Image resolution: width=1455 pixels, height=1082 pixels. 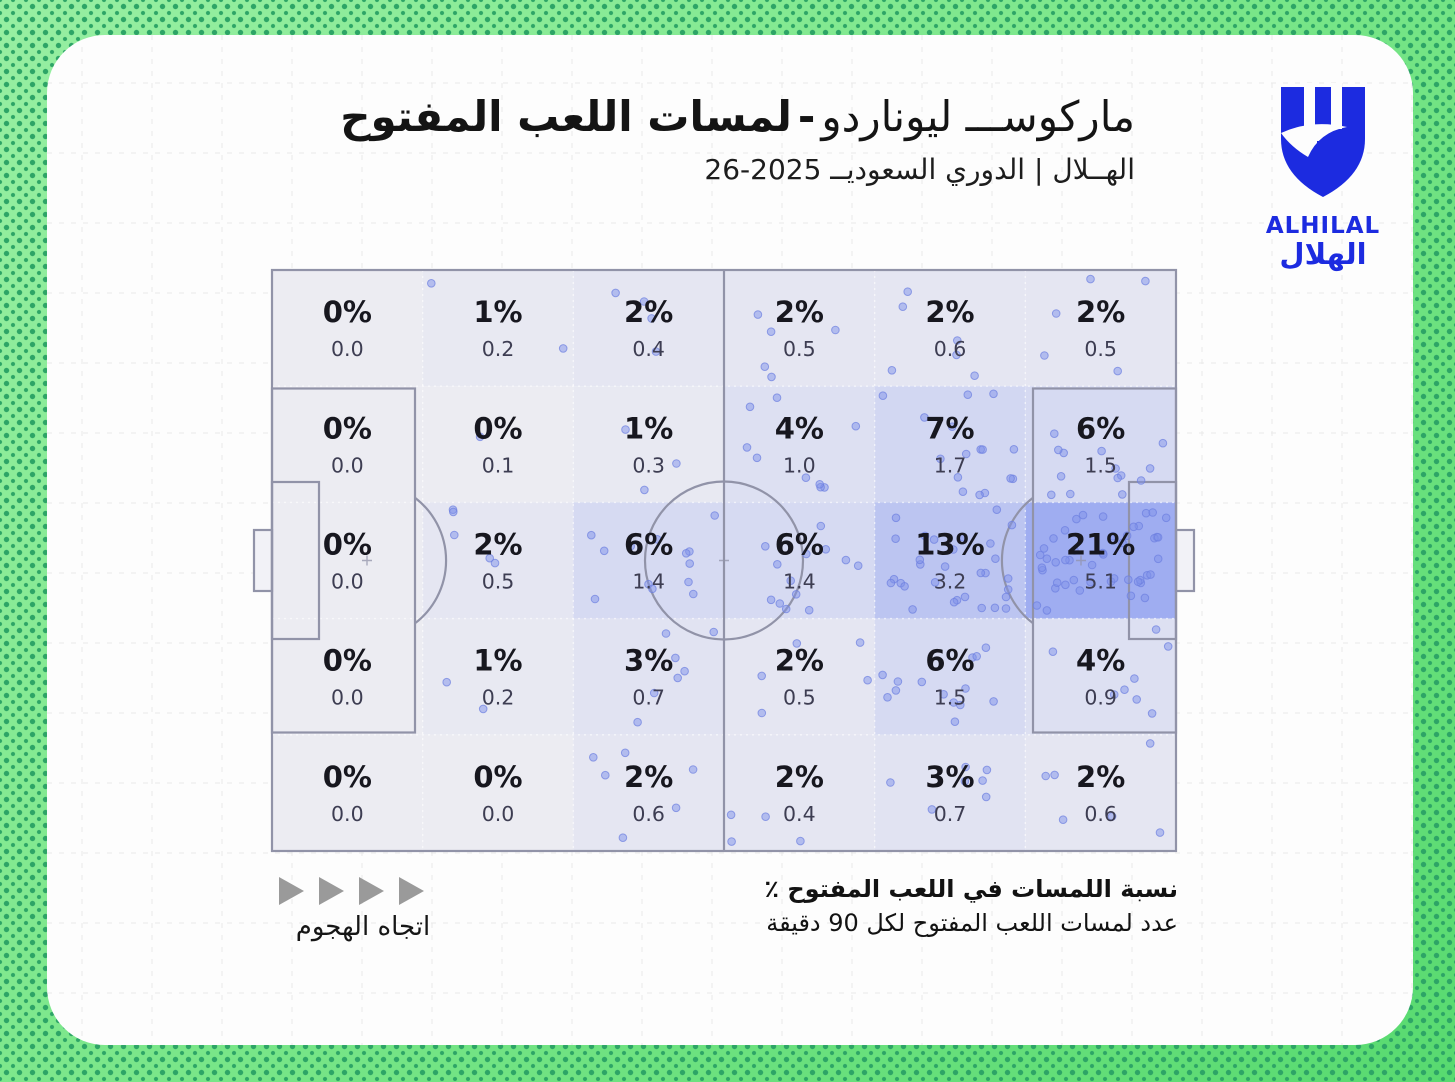 I want to click on zone-per90-label: 0.9, so click(x=1100, y=698).